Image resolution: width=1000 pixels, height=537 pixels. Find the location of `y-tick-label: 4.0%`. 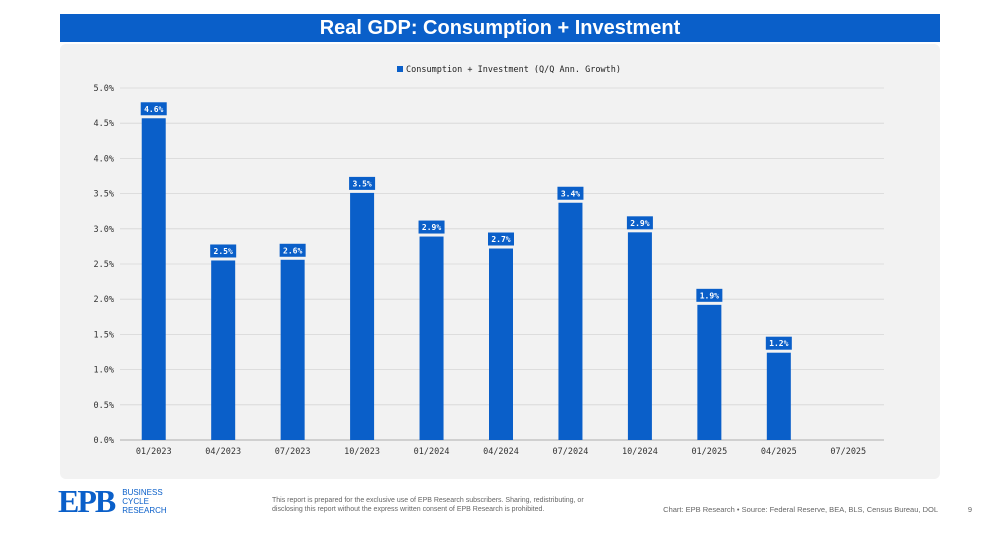

y-tick-label: 4.0% is located at coordinates (104, 159).